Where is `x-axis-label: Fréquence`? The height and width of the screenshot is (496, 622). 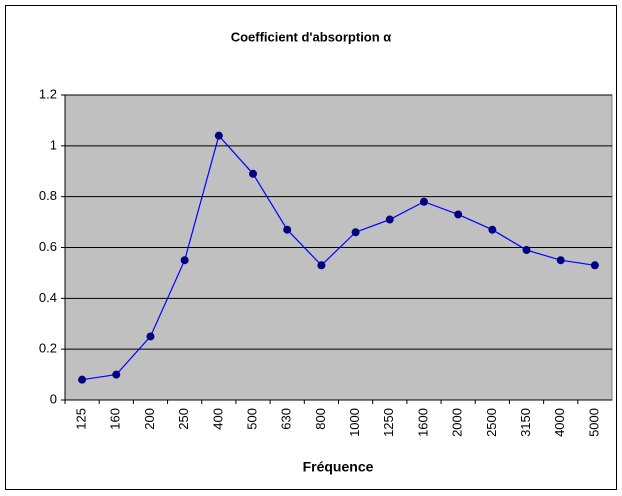
x-axis-label: Fréquence is located at coordinates (338, 467).